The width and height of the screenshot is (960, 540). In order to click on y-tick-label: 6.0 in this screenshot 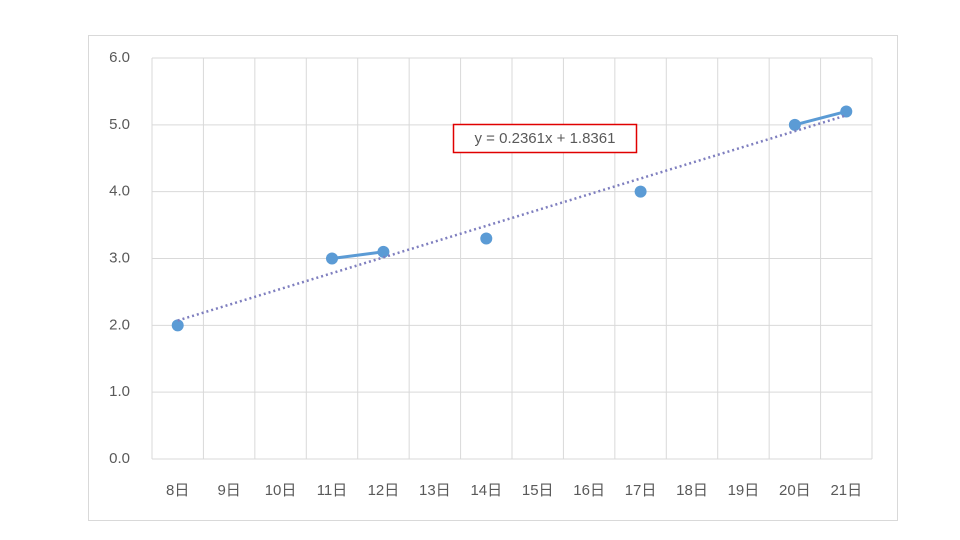, I will do `click(119, 57)`.